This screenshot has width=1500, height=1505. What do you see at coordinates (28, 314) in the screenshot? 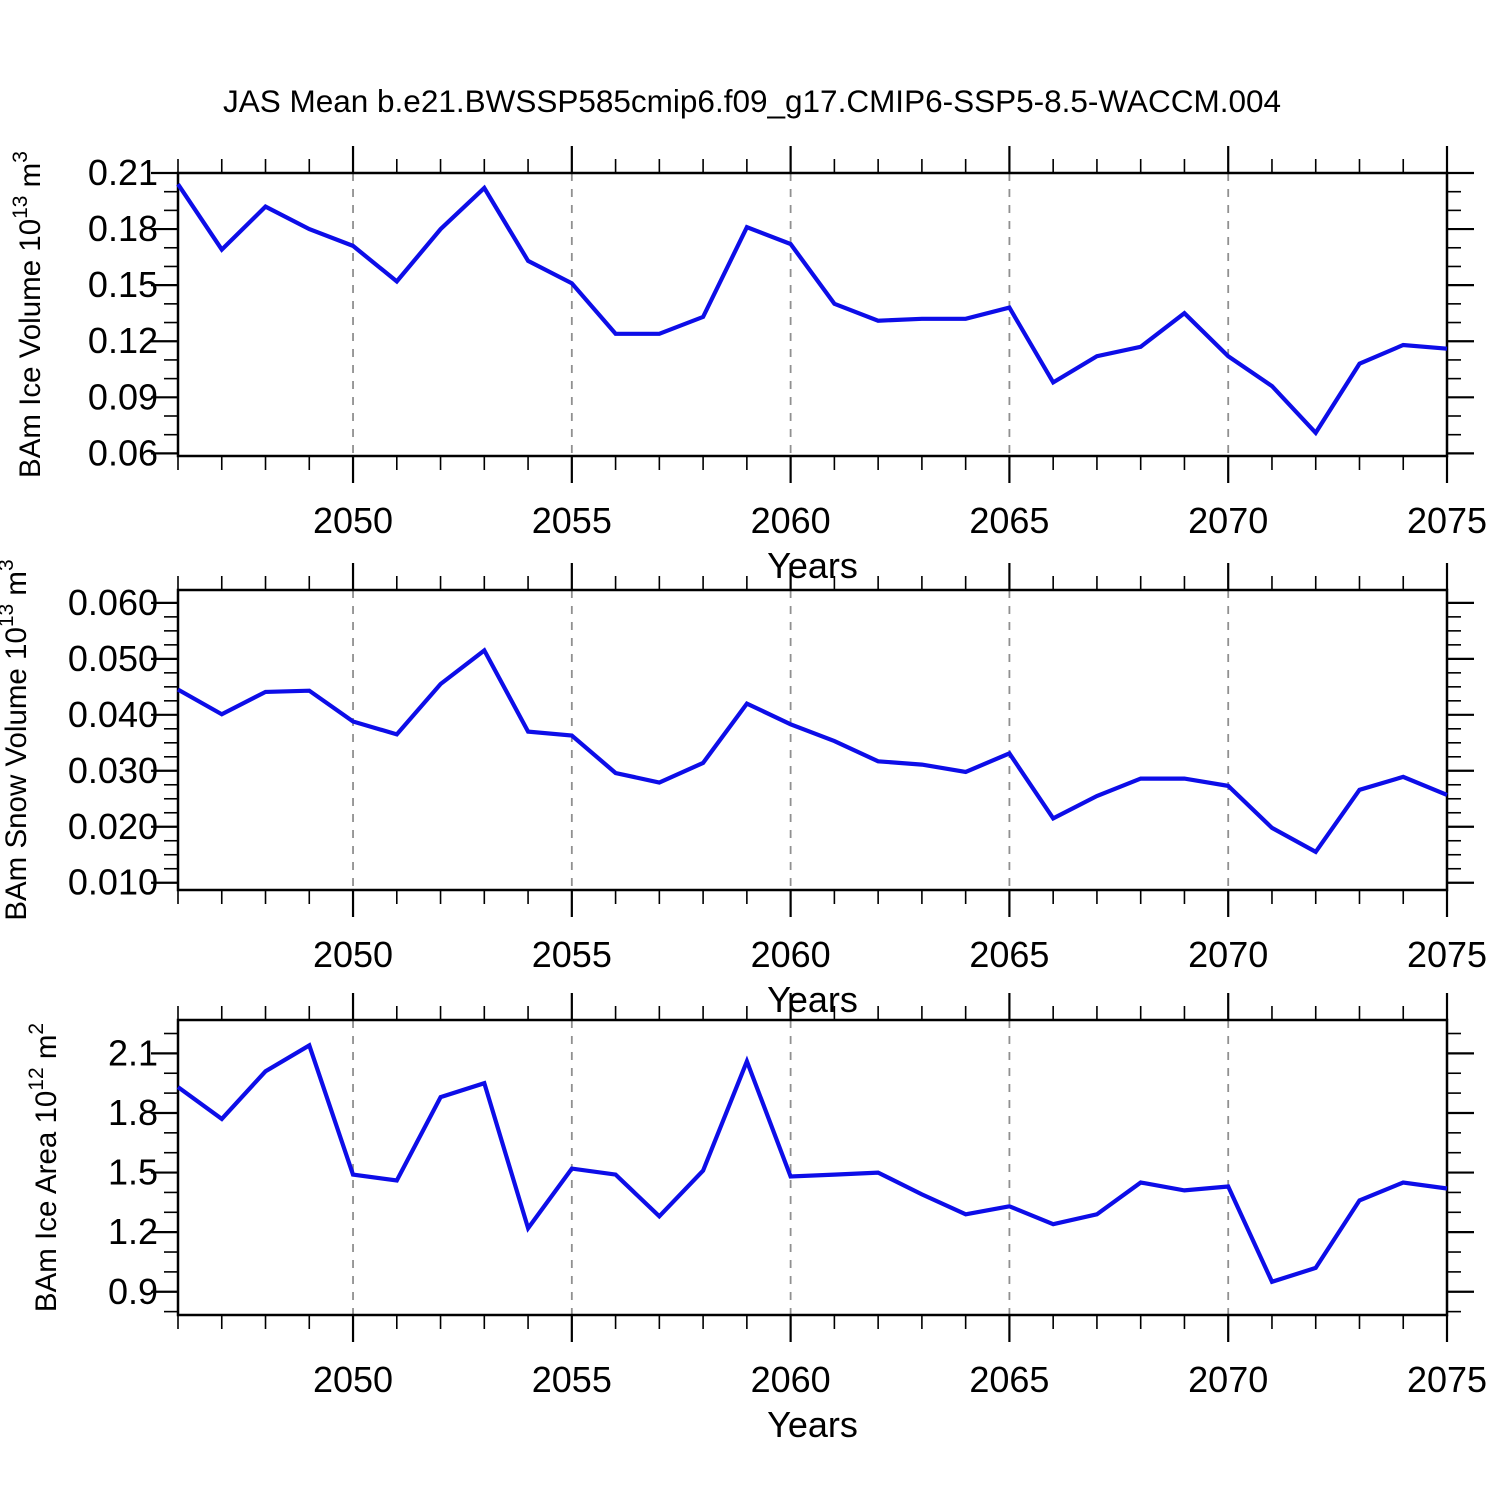
I see `panel-0-ylabel: BAm Ice Volume 1013 m3` at bounding box center [28, 314].